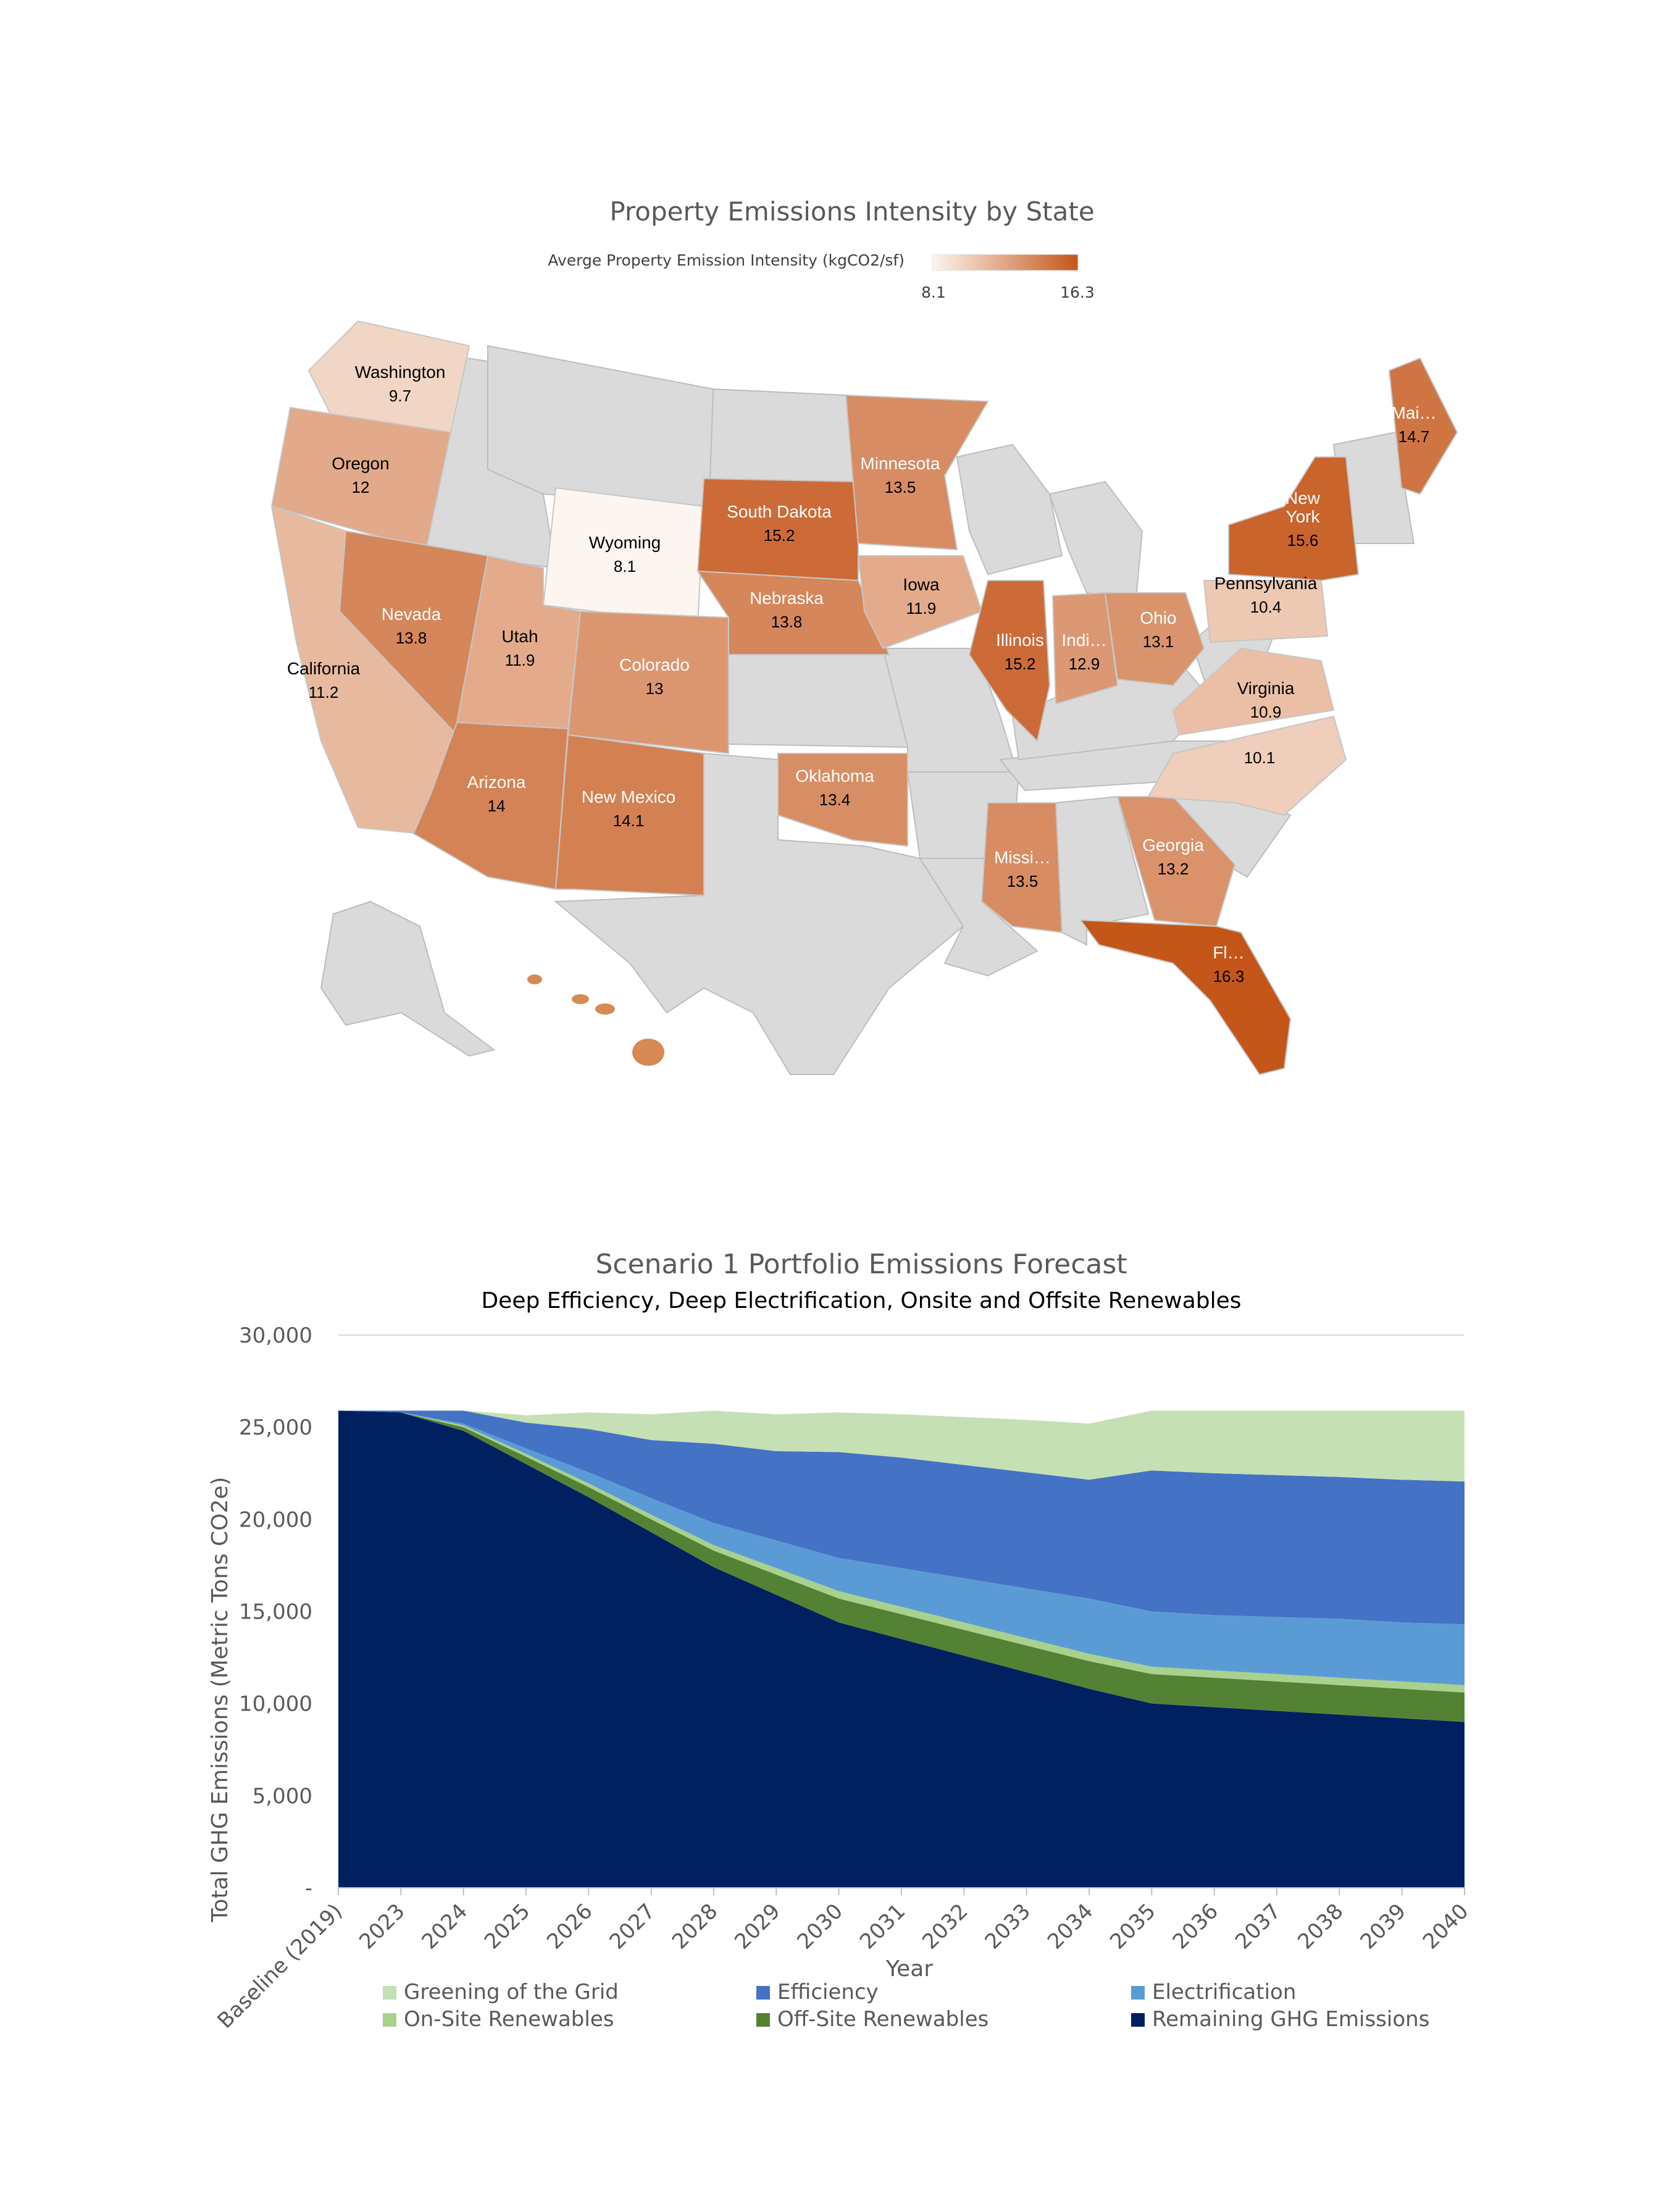  Describe the element at coordinates (901, 1446) in the screenshot. I see `area-greening-of-the-grid` at that location.